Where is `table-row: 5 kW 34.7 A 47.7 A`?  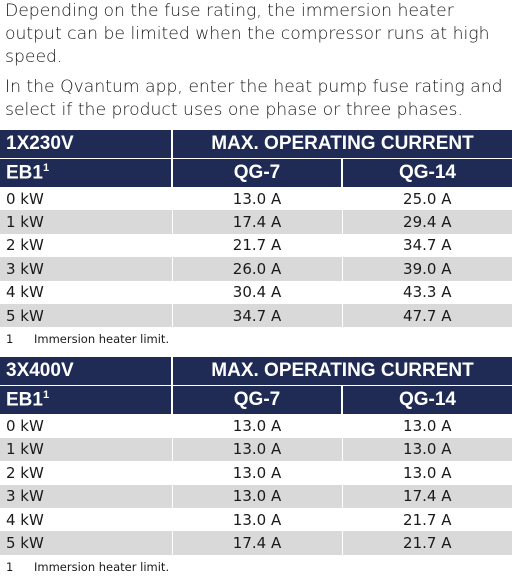 table-row: 5 kW 34.7 A 47.7 A is located at coordinates (256, 315).